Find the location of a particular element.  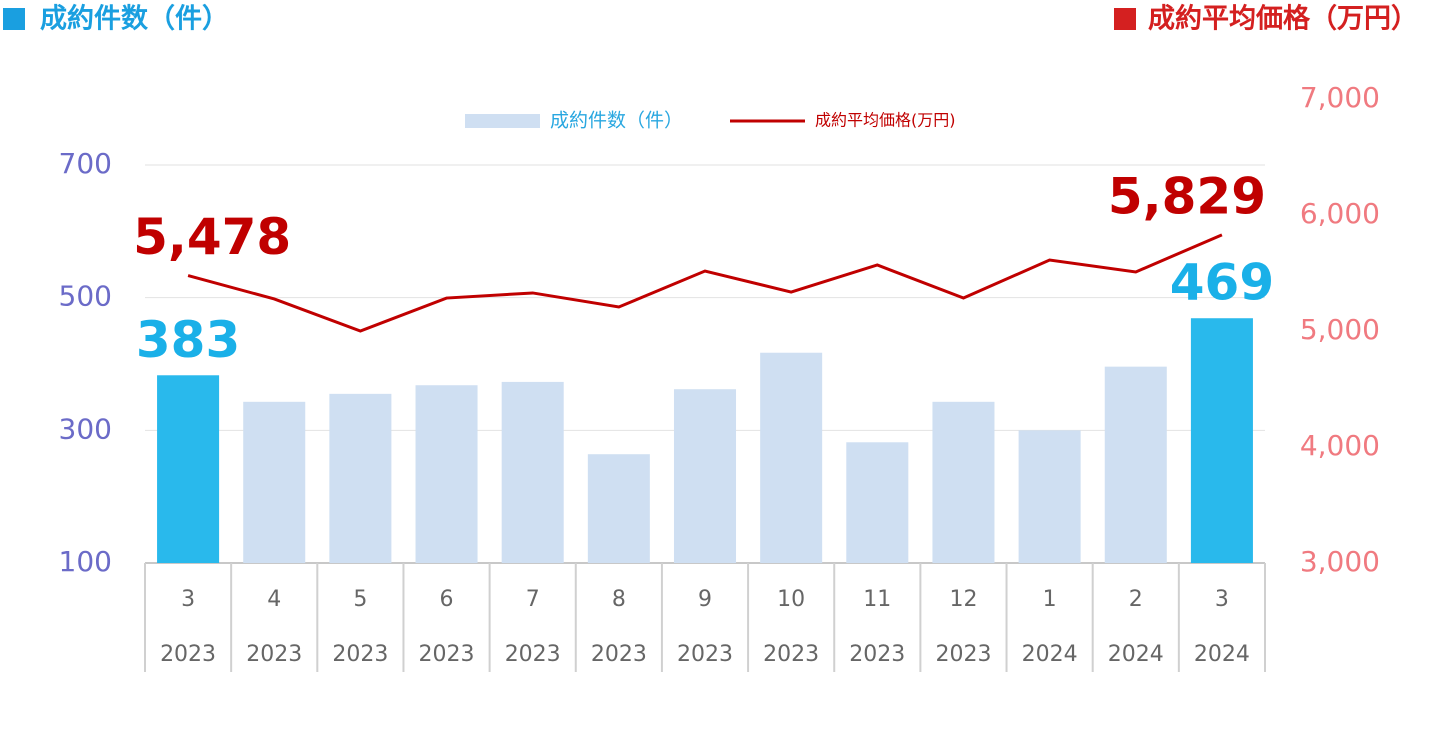

bar-value-label: 469 is located at coordinates (1222, 283).